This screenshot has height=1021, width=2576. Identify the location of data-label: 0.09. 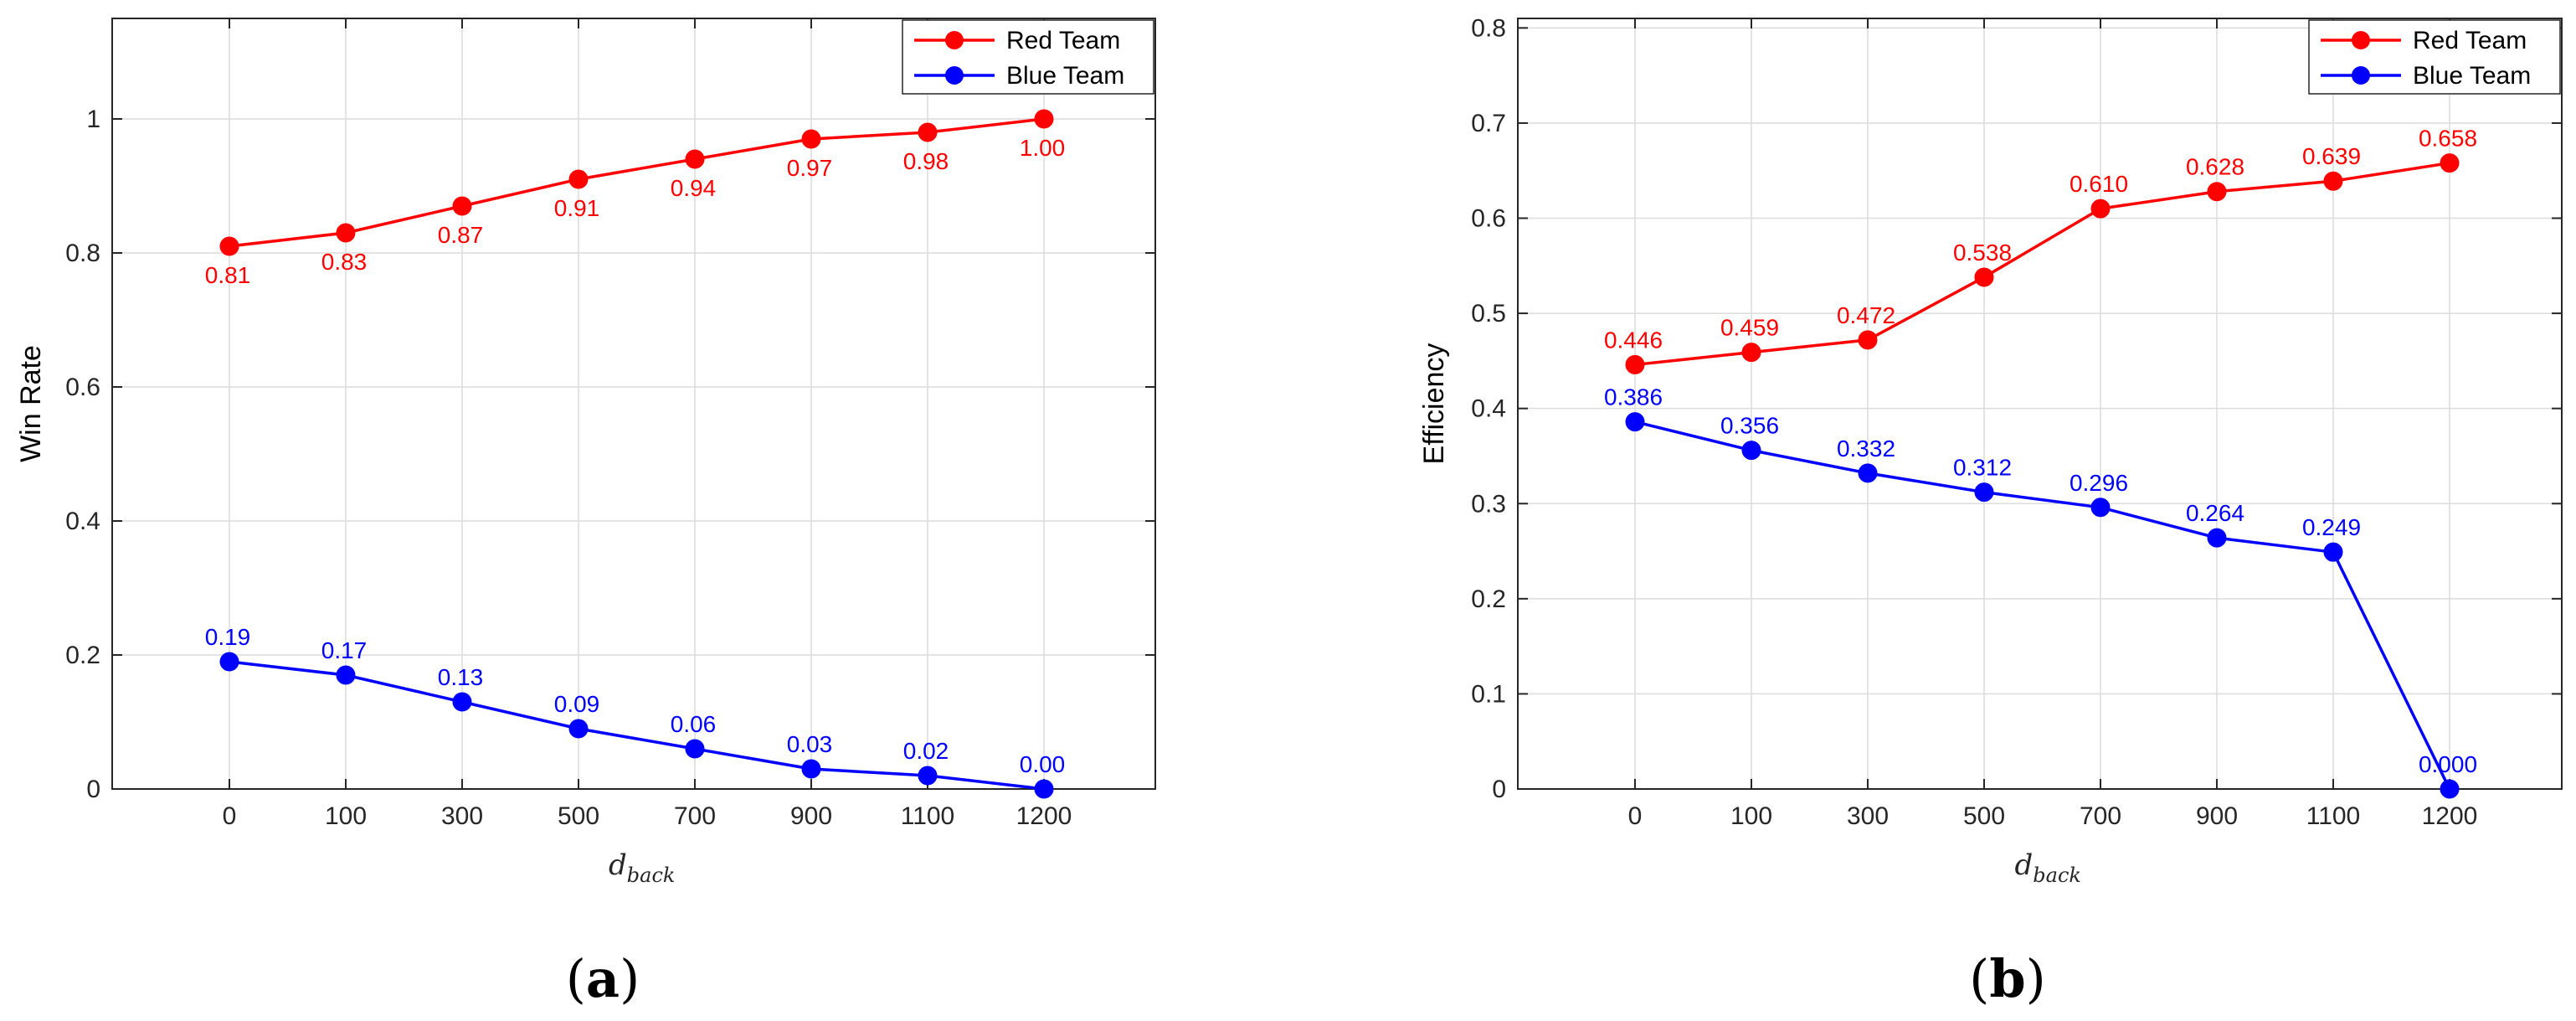
(577, 704).